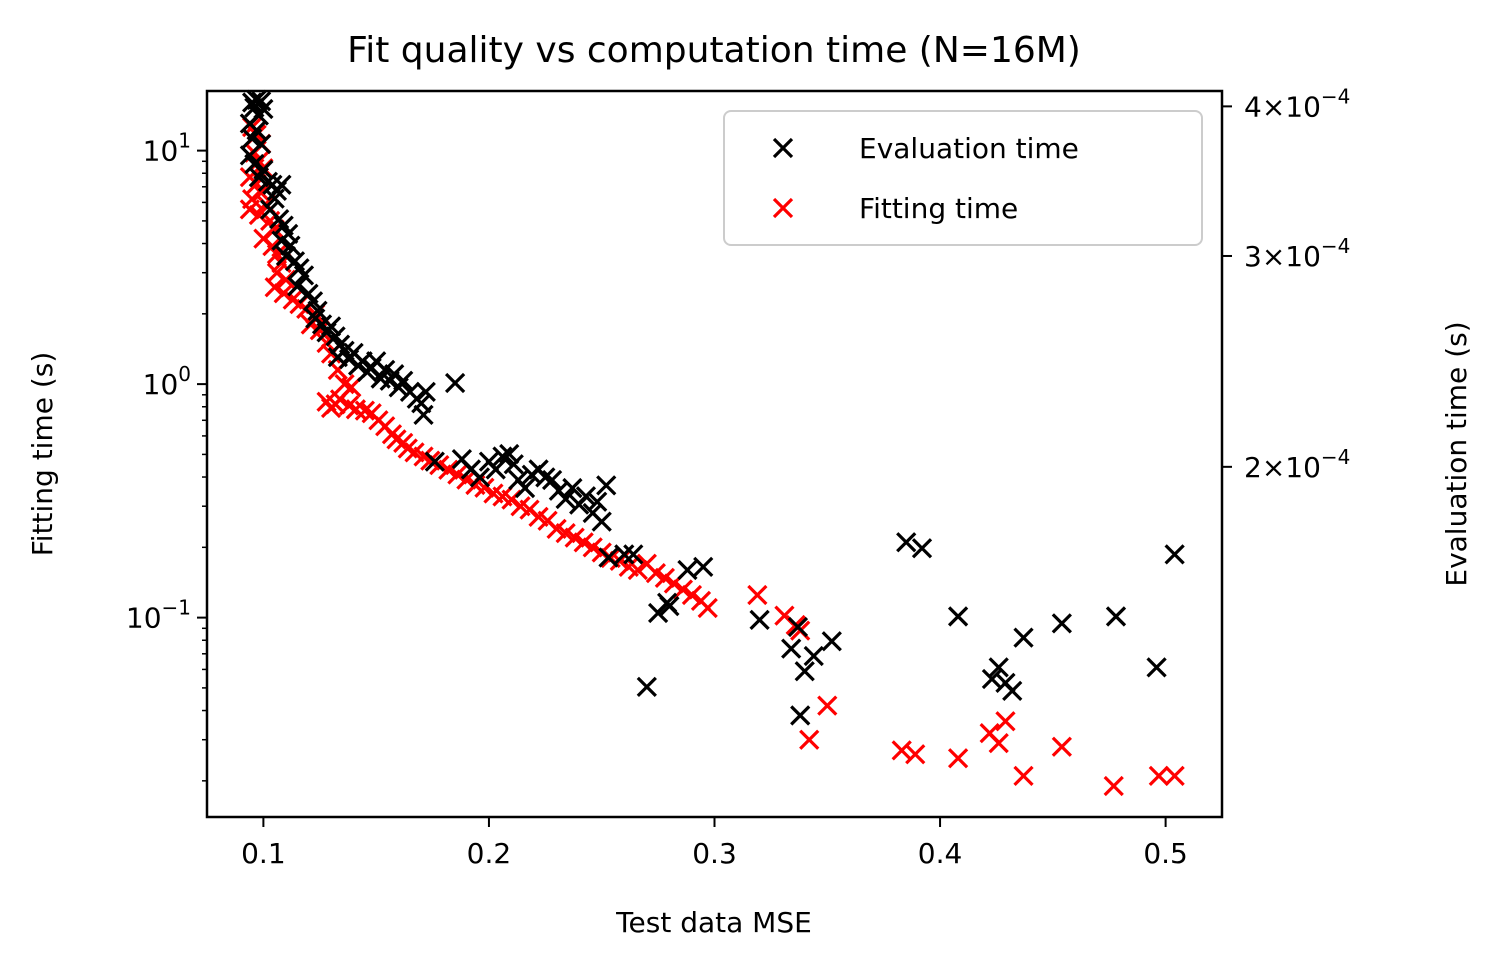 The height and width of the screenshot is (972, 1496). What do you see at coordinates (1456, 453) in the screenshot?
I see `y2-axis-label: Evaluation time (s)` at bounding box center [1456, 453].